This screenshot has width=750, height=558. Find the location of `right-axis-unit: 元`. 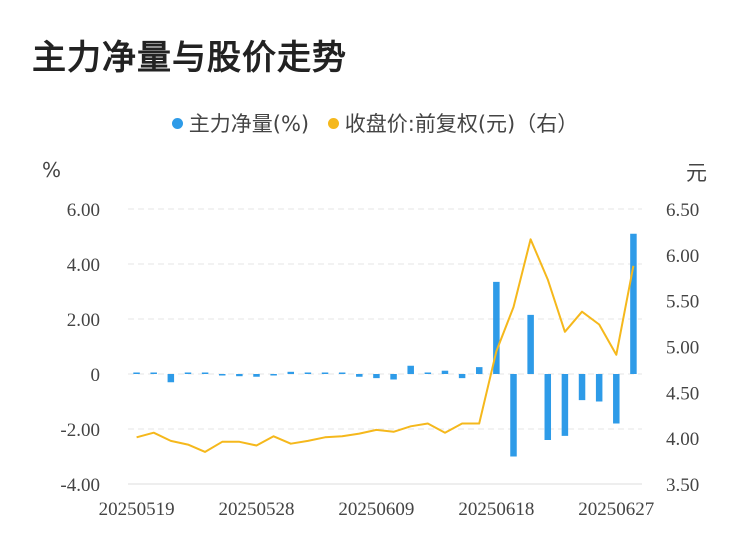

right-axis-unit: 元 is located at coordinates (696, 173).